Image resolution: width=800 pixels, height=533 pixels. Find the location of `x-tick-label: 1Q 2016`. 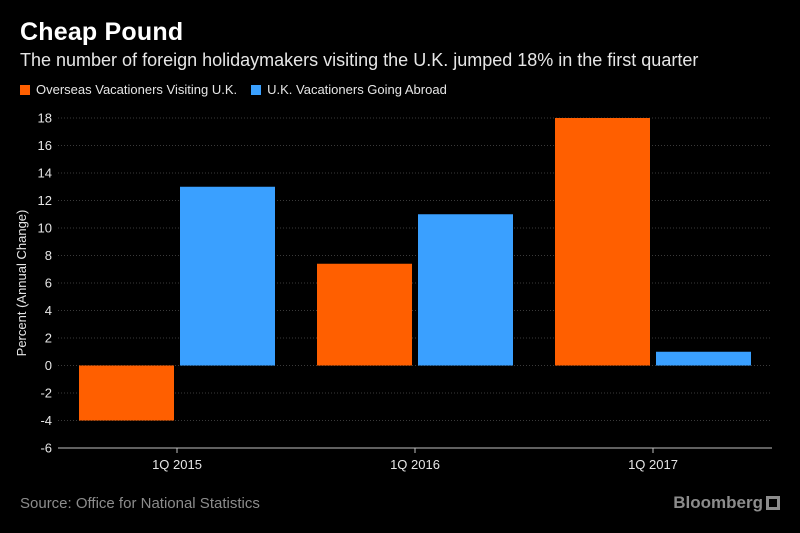

x-tick-label: 1Q 2016 is located at coordinates (415, 464).